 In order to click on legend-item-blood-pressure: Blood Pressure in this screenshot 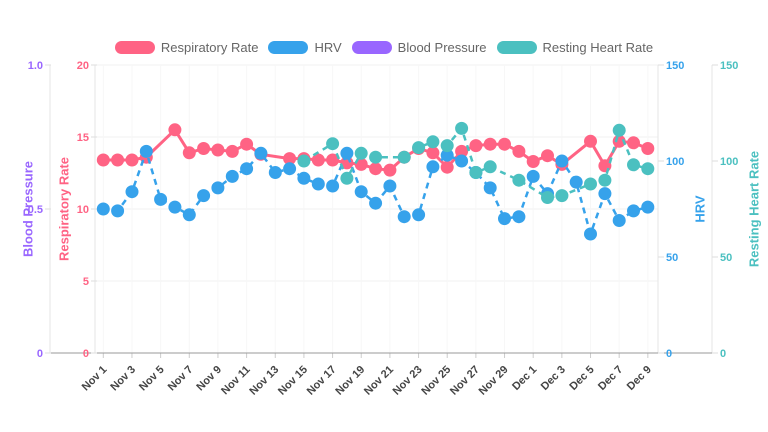, I will do `click(419, 47)`.